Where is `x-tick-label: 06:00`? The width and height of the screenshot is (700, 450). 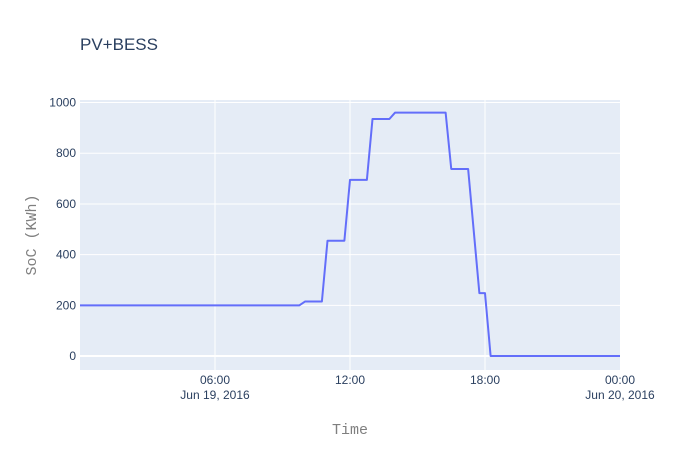
x-tick-label: 06:00 is located at coordinates (215, 380).